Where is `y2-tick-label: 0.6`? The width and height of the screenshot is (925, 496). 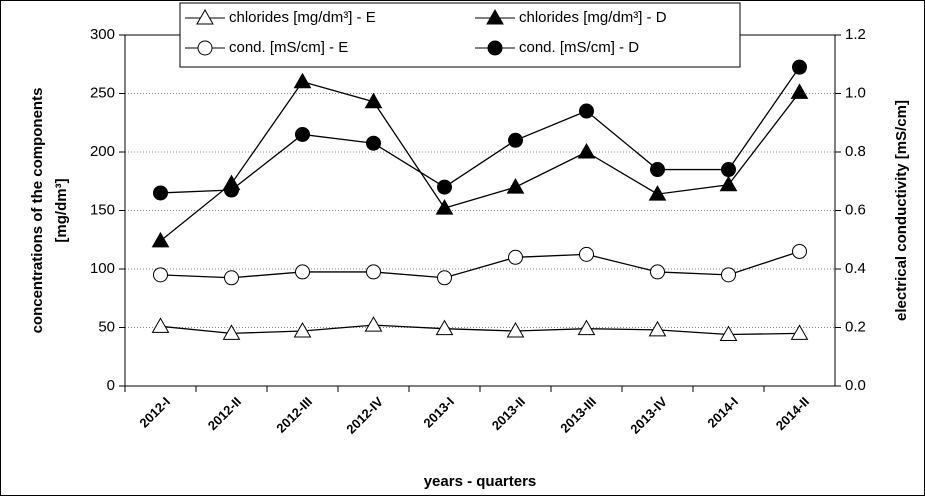 y2-tick-label: 0.6 is located at coordinates (855, 209).